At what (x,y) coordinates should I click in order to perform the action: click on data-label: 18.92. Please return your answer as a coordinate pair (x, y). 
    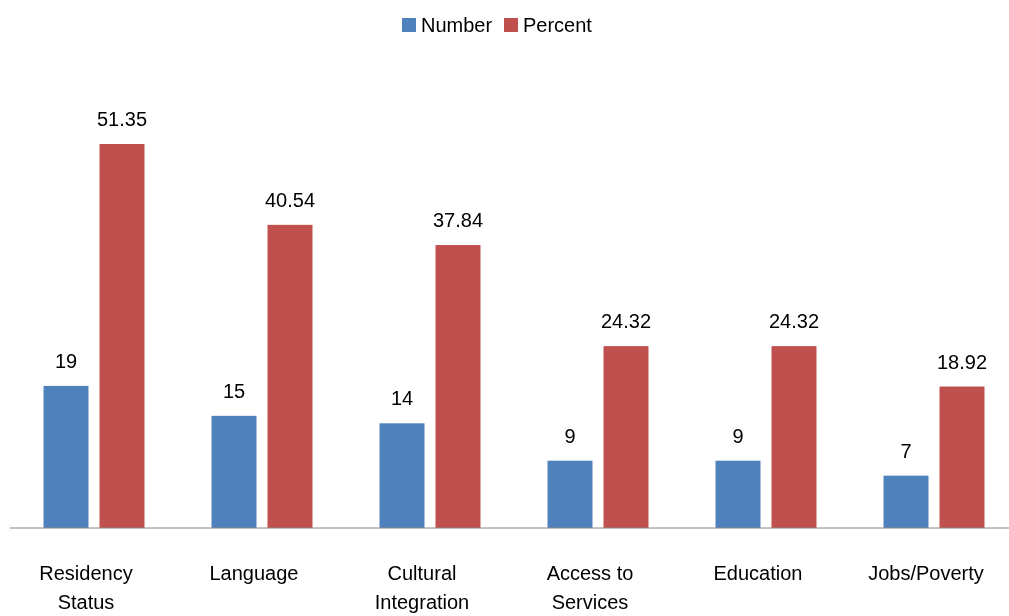
    Looking at the image, I should click on (962, 361).